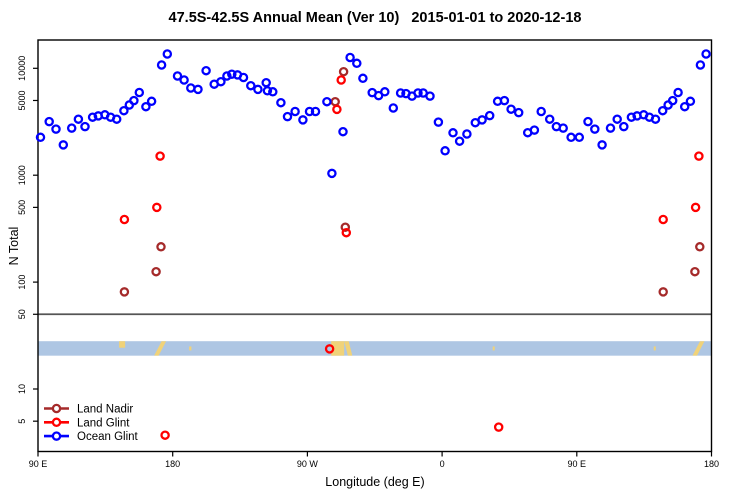 This screenshot has width=750, height=500. Describe the element at coordinates (22, 175) in the screenshot. I see `y-tick-label: 1000` at that location.